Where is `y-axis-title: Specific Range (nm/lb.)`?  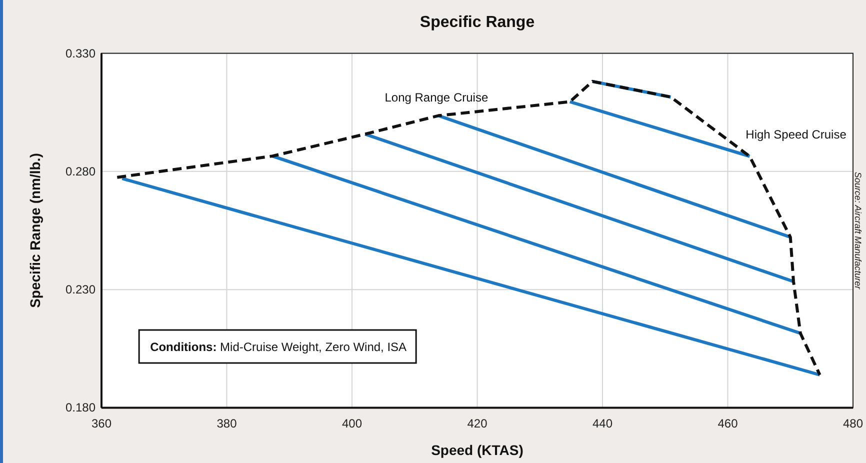
y-axis-title: Specific Range (nm/lb.) is located at coordinates (35, 230).